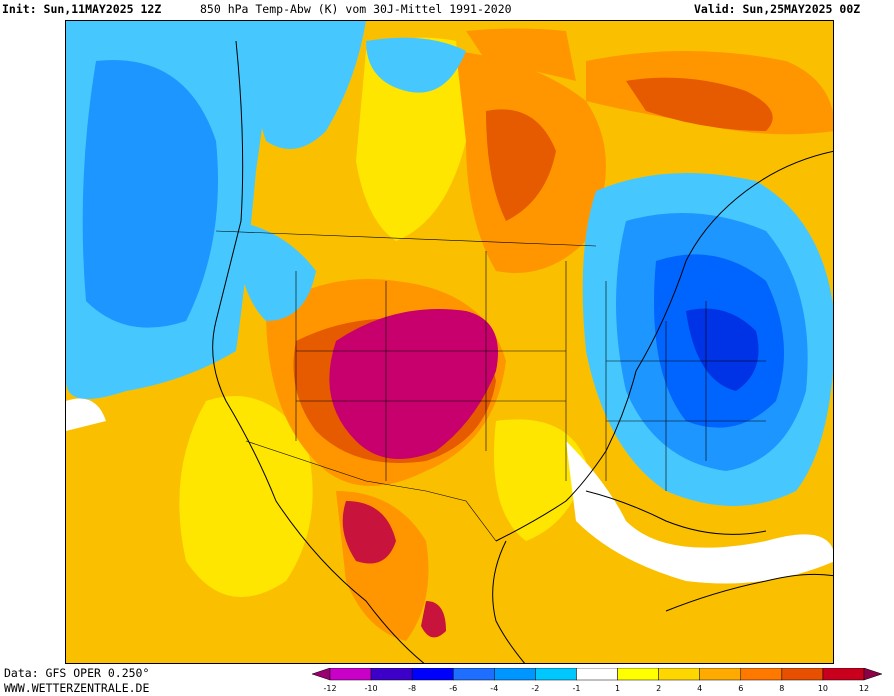  I want to click on anomaly-red-south, so click(433, 619).